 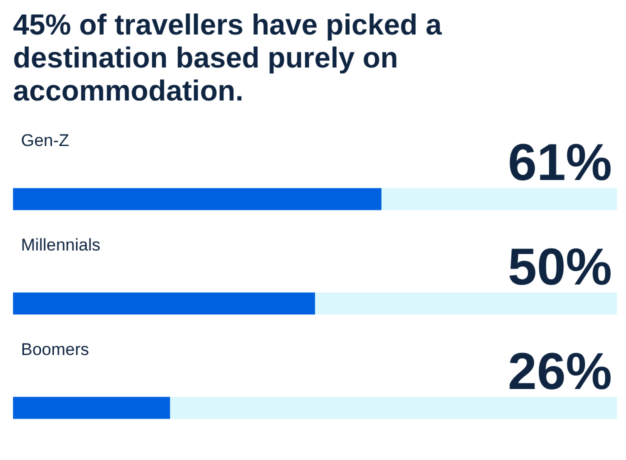 I want to click on data-label: 50%, so click(x=560, y=267).